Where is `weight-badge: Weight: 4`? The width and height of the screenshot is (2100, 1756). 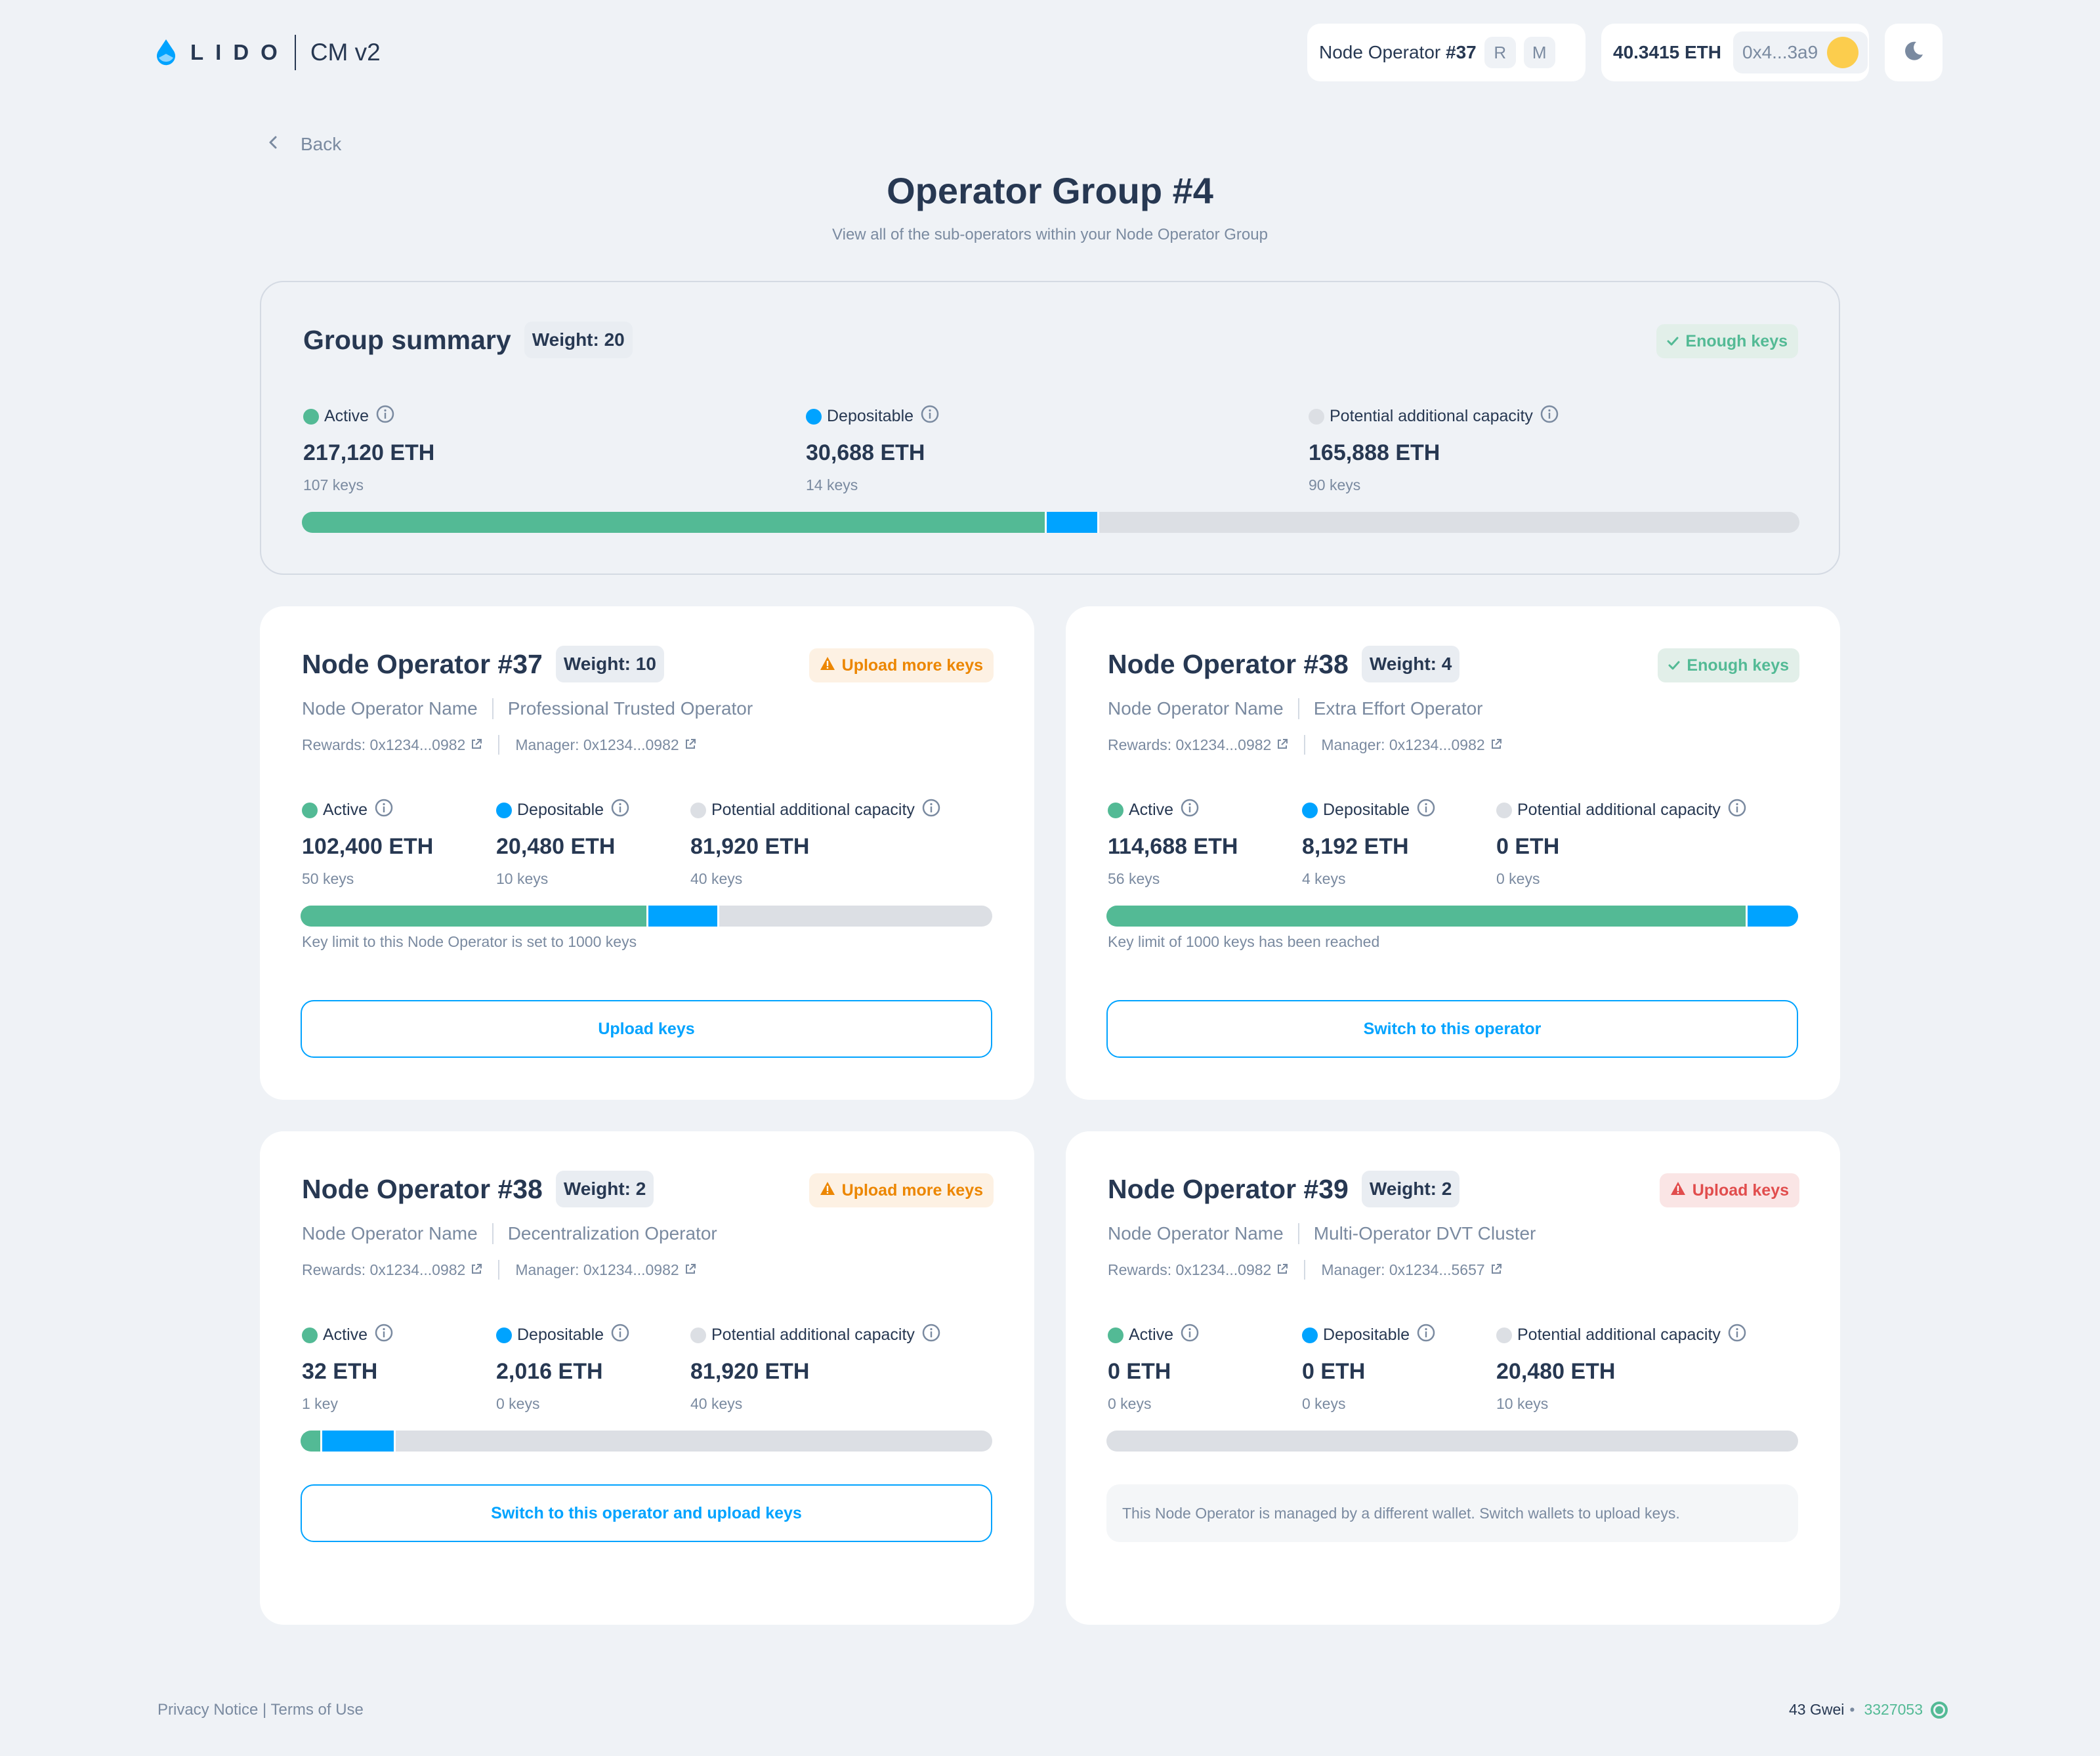 weight-badge: Weight: 4 is located at coordinates (1410, 664).